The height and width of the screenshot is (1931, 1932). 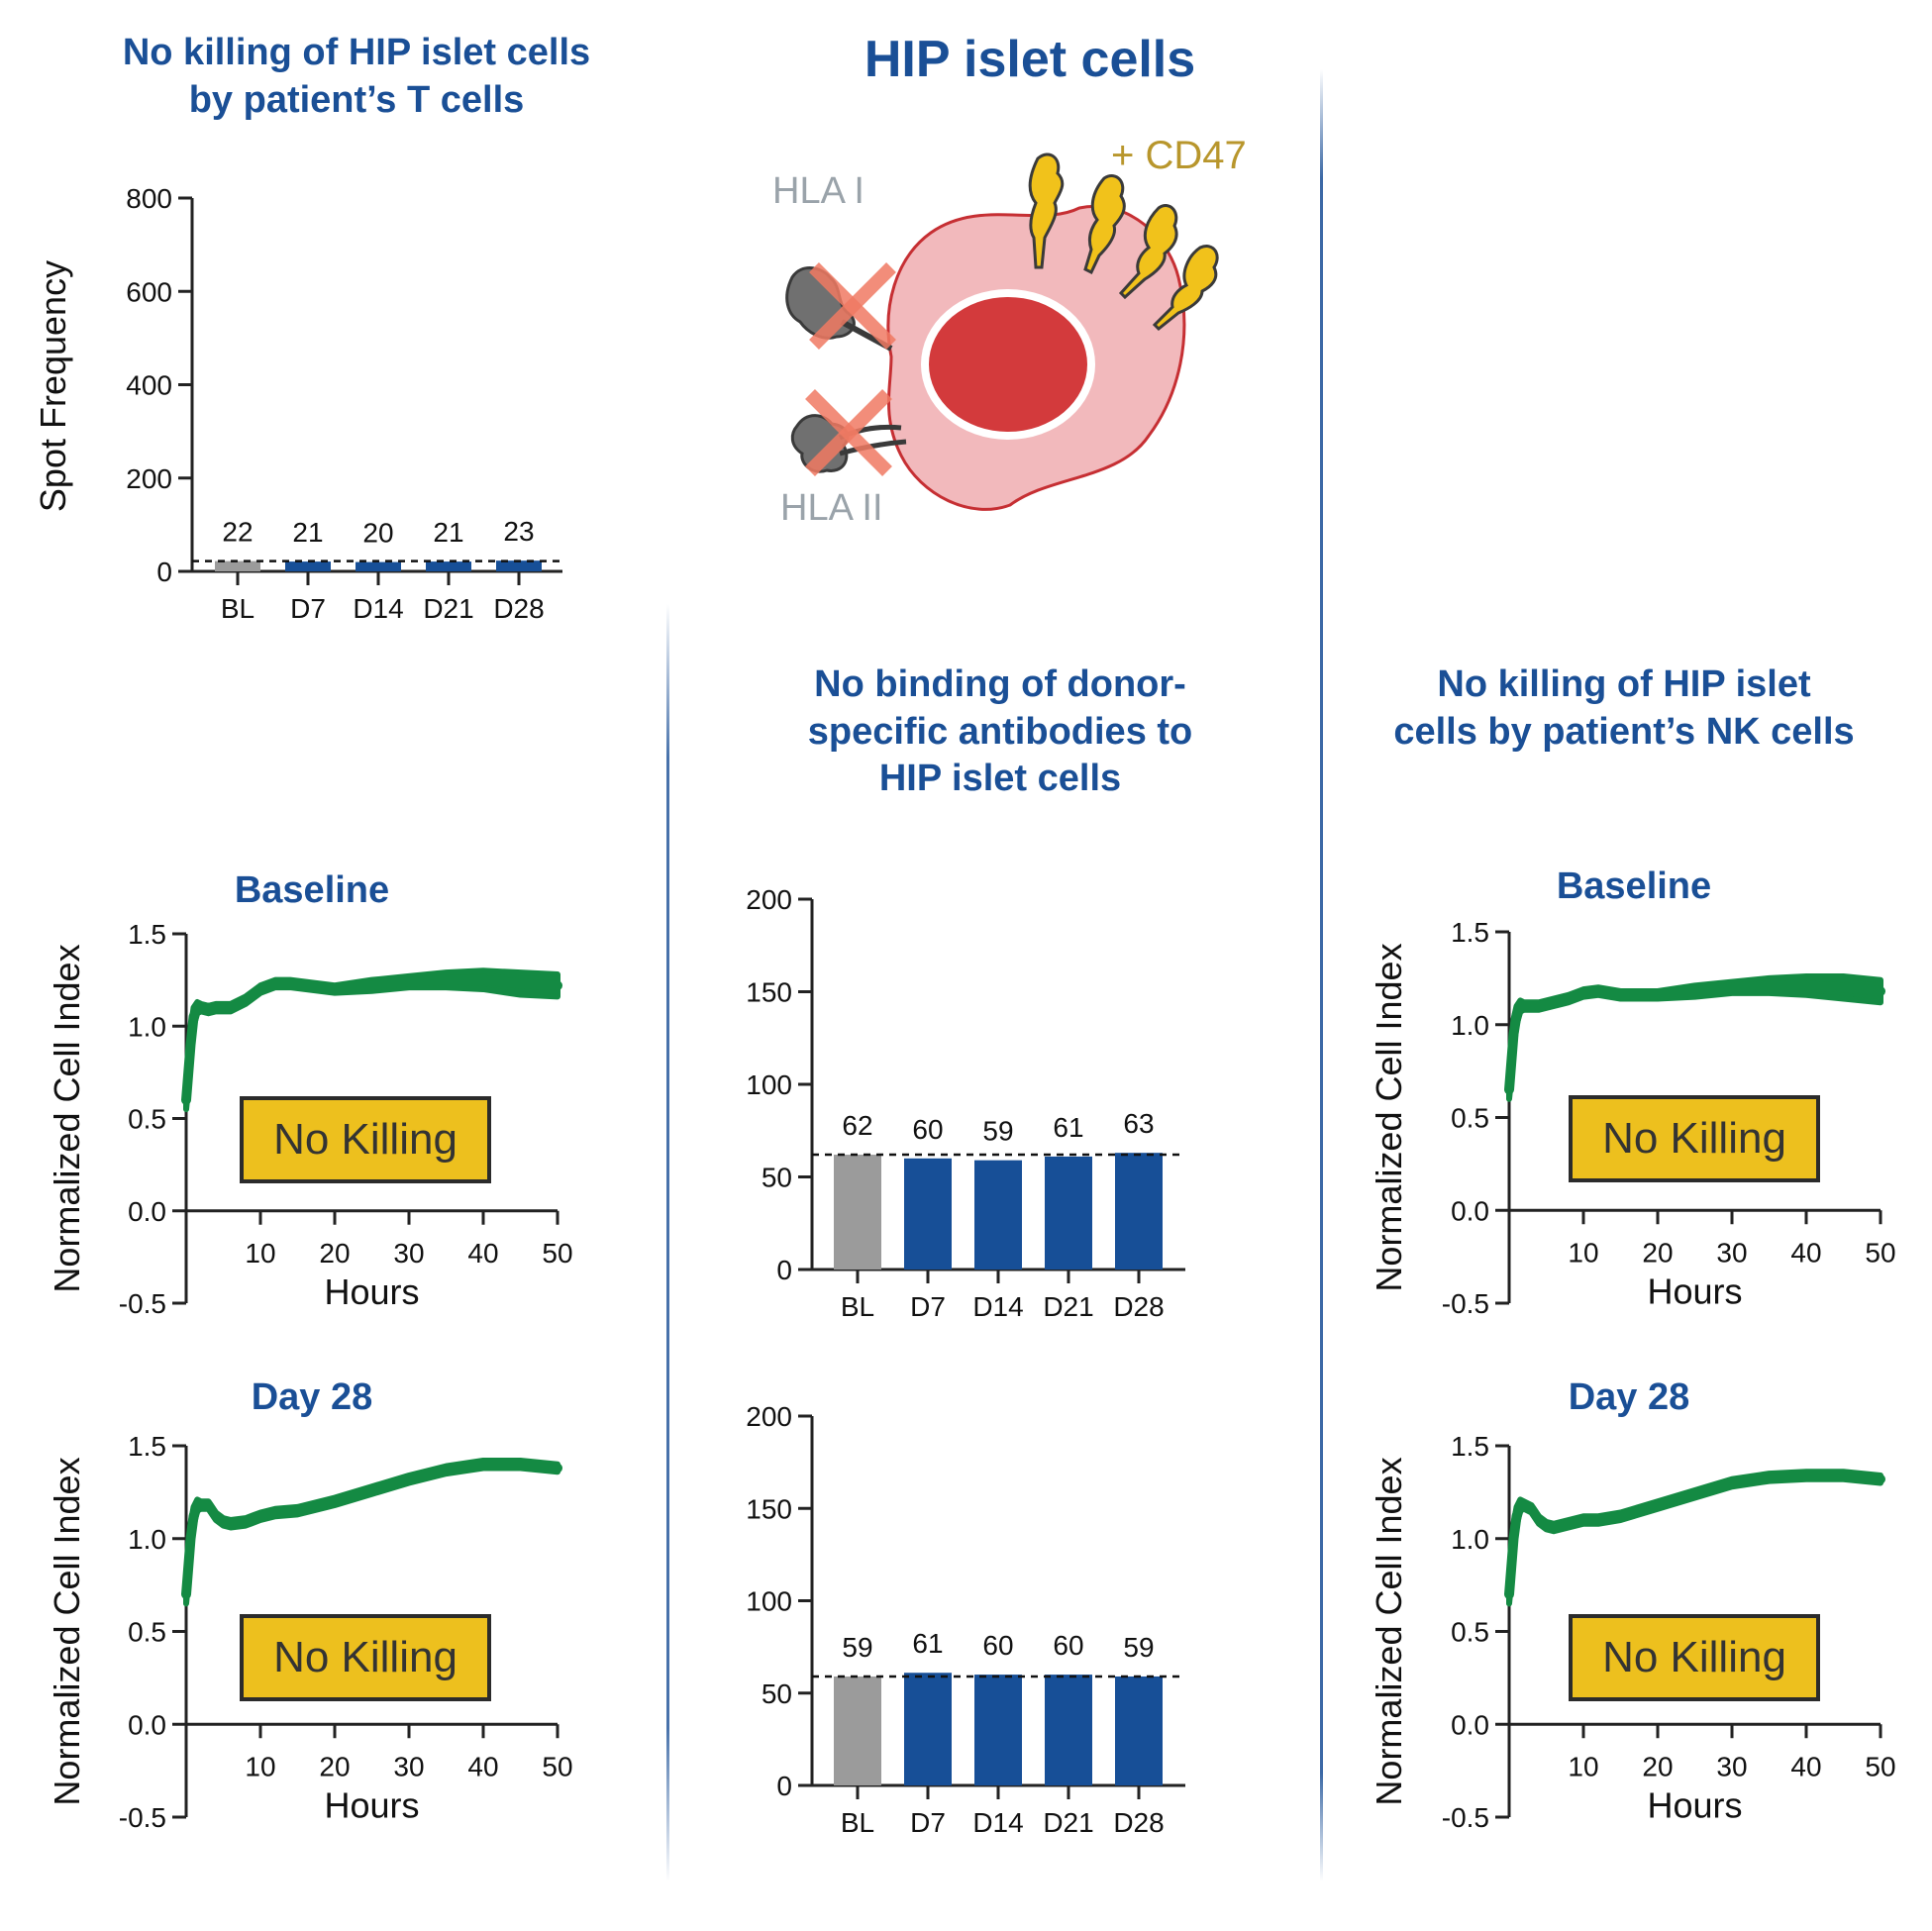 What do you see at coordinates (482, 1766) in the screenshot?
I see `tcell_day28-x-tick-label: 40` at bounding box center [482, 1766].